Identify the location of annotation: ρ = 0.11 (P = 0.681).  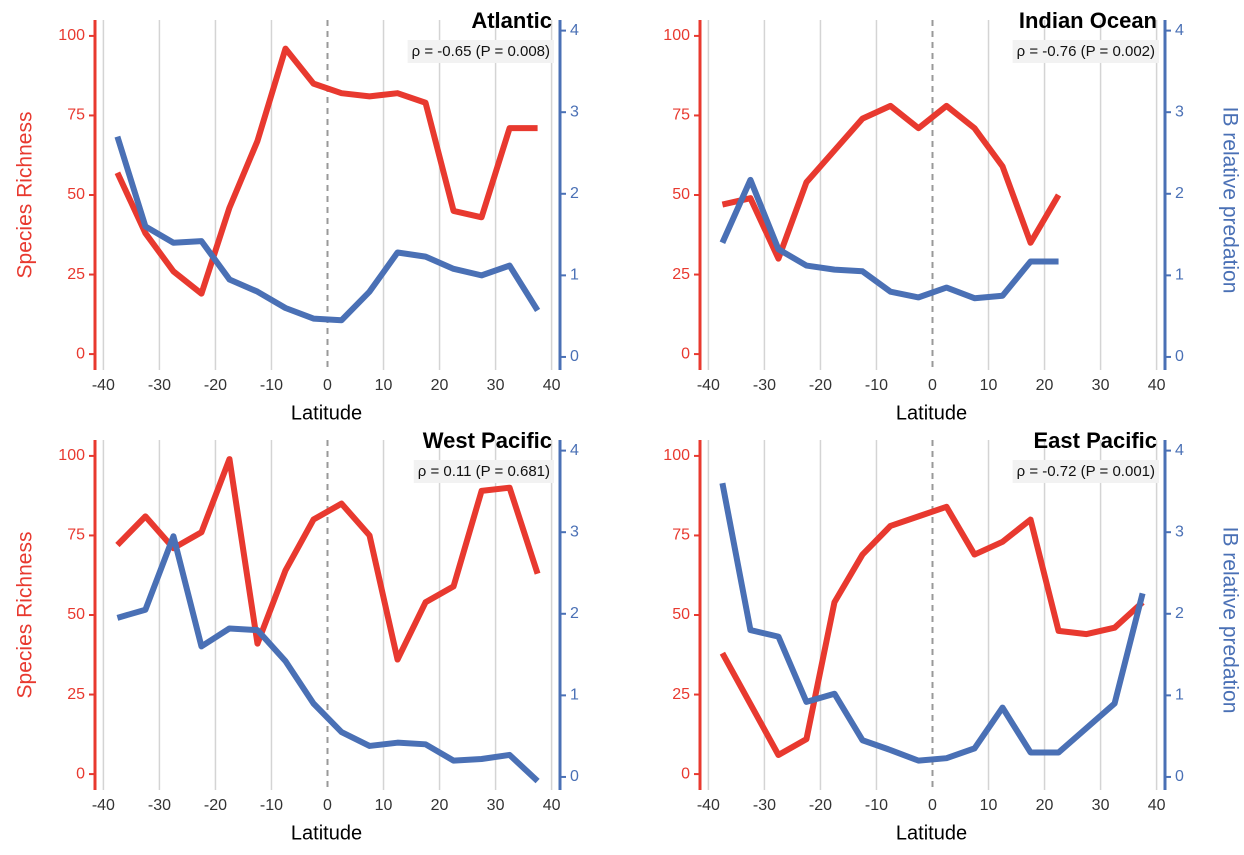
(484, 471).